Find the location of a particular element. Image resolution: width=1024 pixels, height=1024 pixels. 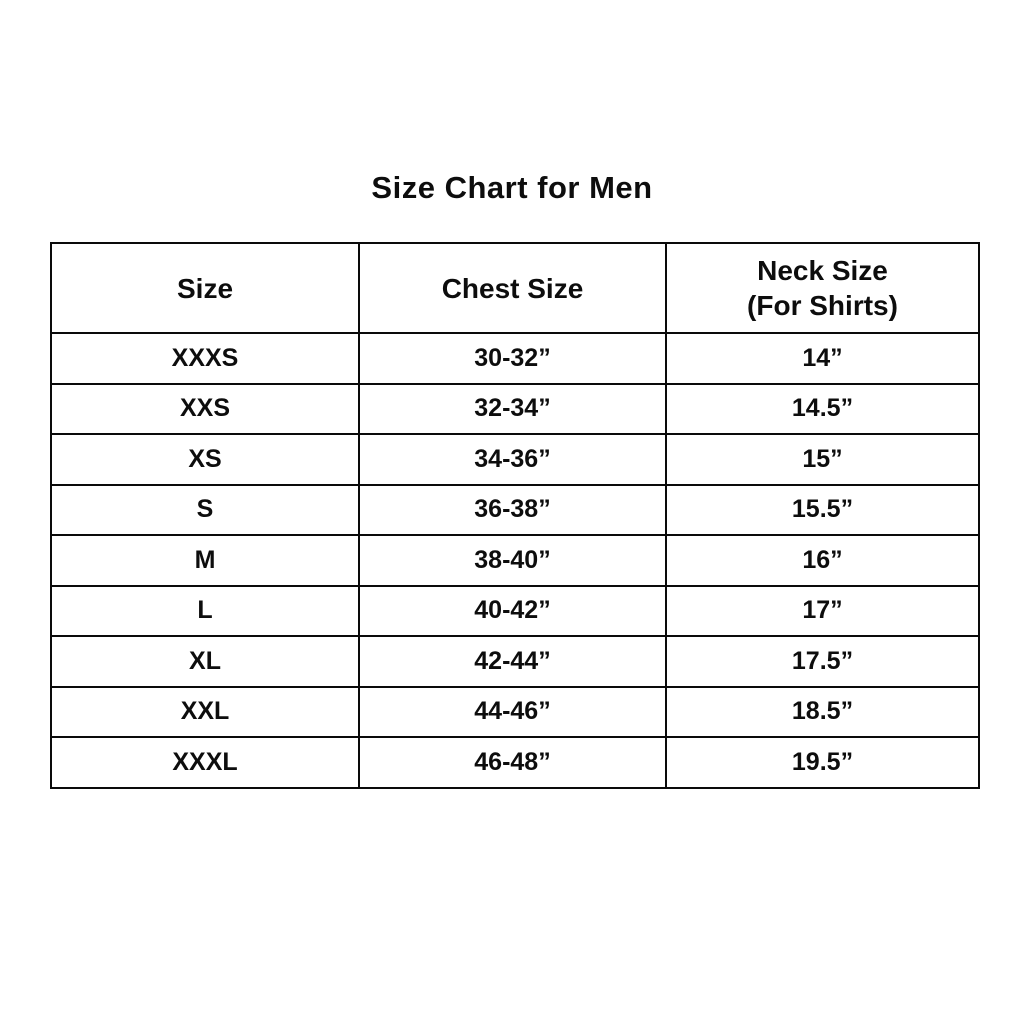

table-cell: 14.5” is located at coordinates (822, 408).